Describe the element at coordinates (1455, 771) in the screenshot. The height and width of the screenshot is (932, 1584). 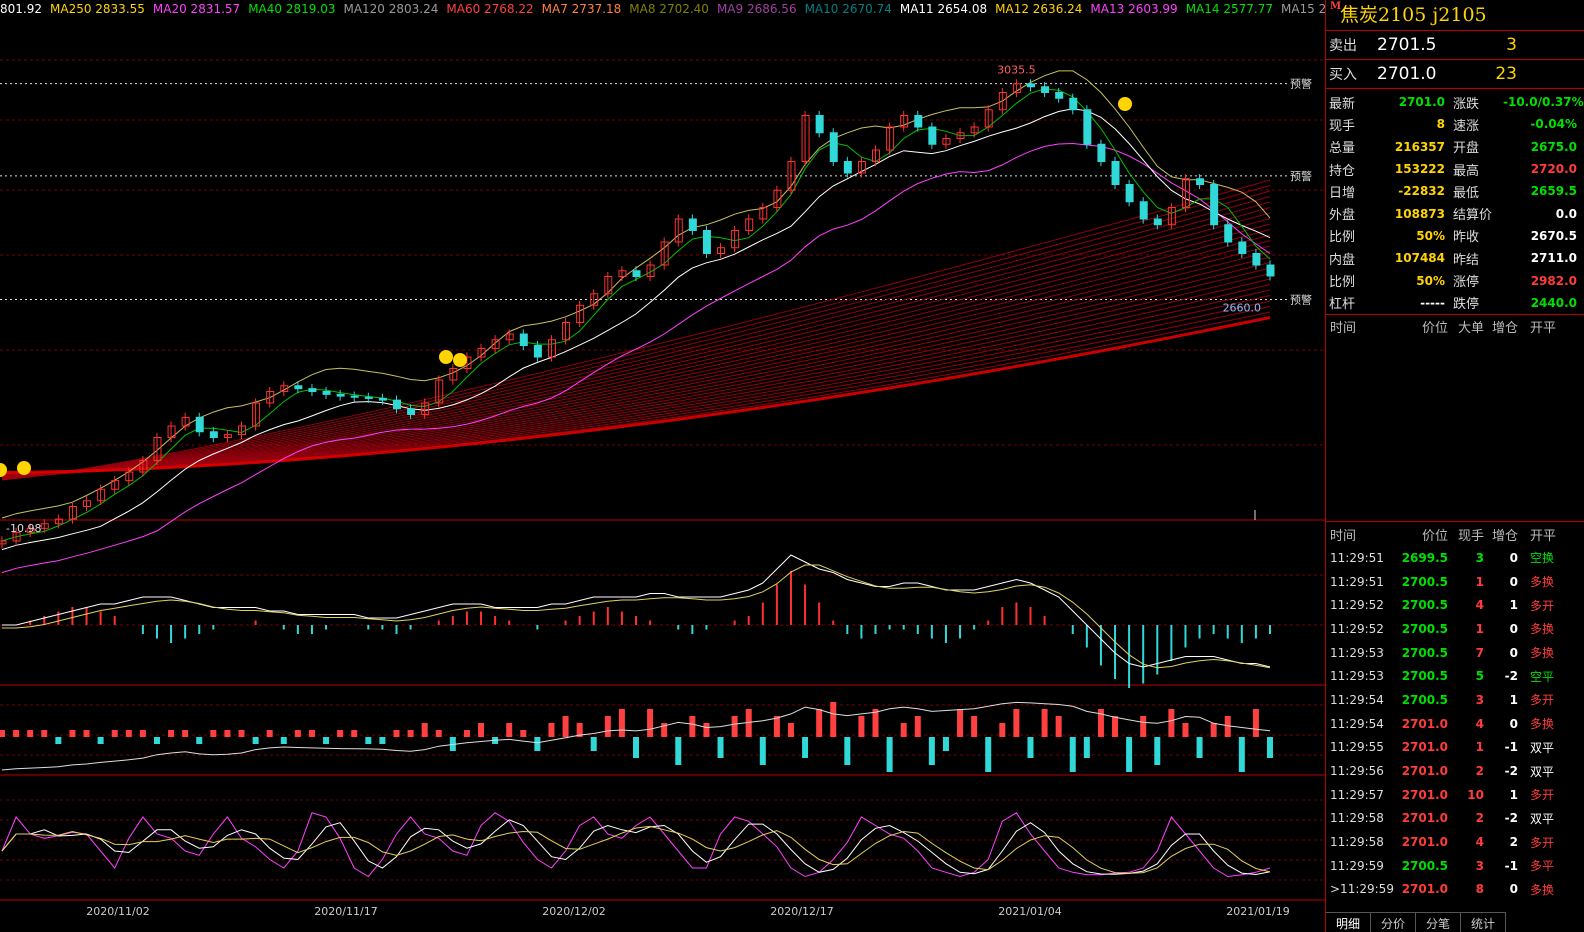
I see `tick-row: 11:29:56 2701.0 2 -2 双平` at that location.